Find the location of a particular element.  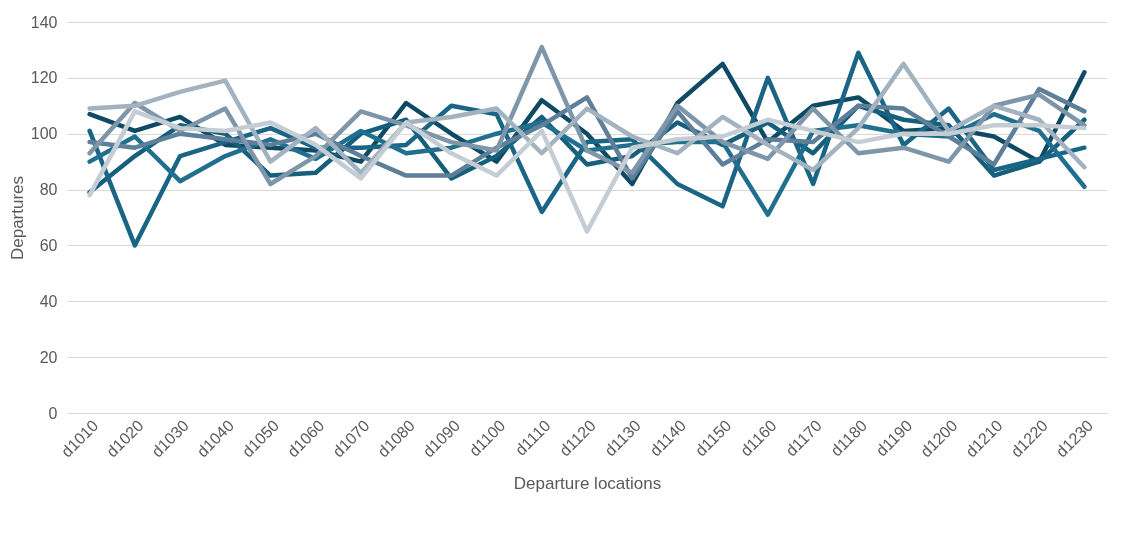

y-tick-label: 120 is located at coordinates (44, 78).